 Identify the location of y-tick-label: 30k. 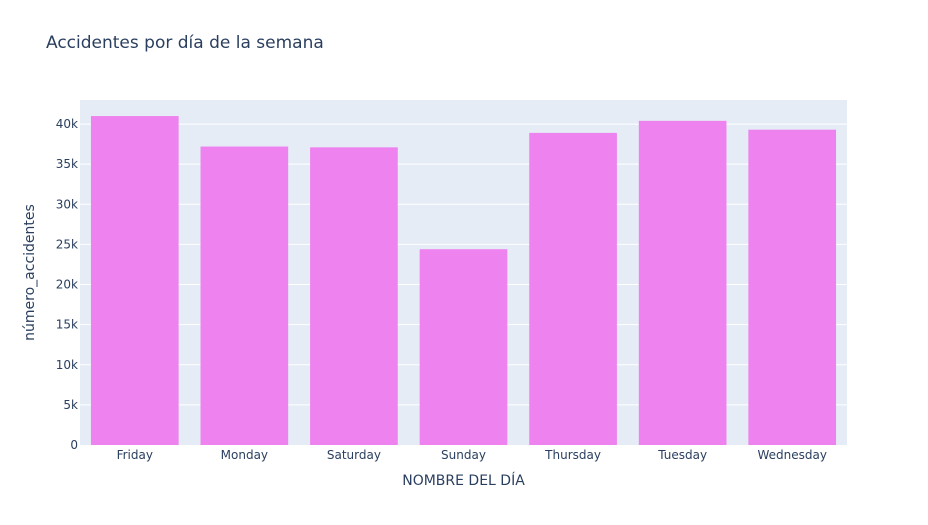
(67, 204).